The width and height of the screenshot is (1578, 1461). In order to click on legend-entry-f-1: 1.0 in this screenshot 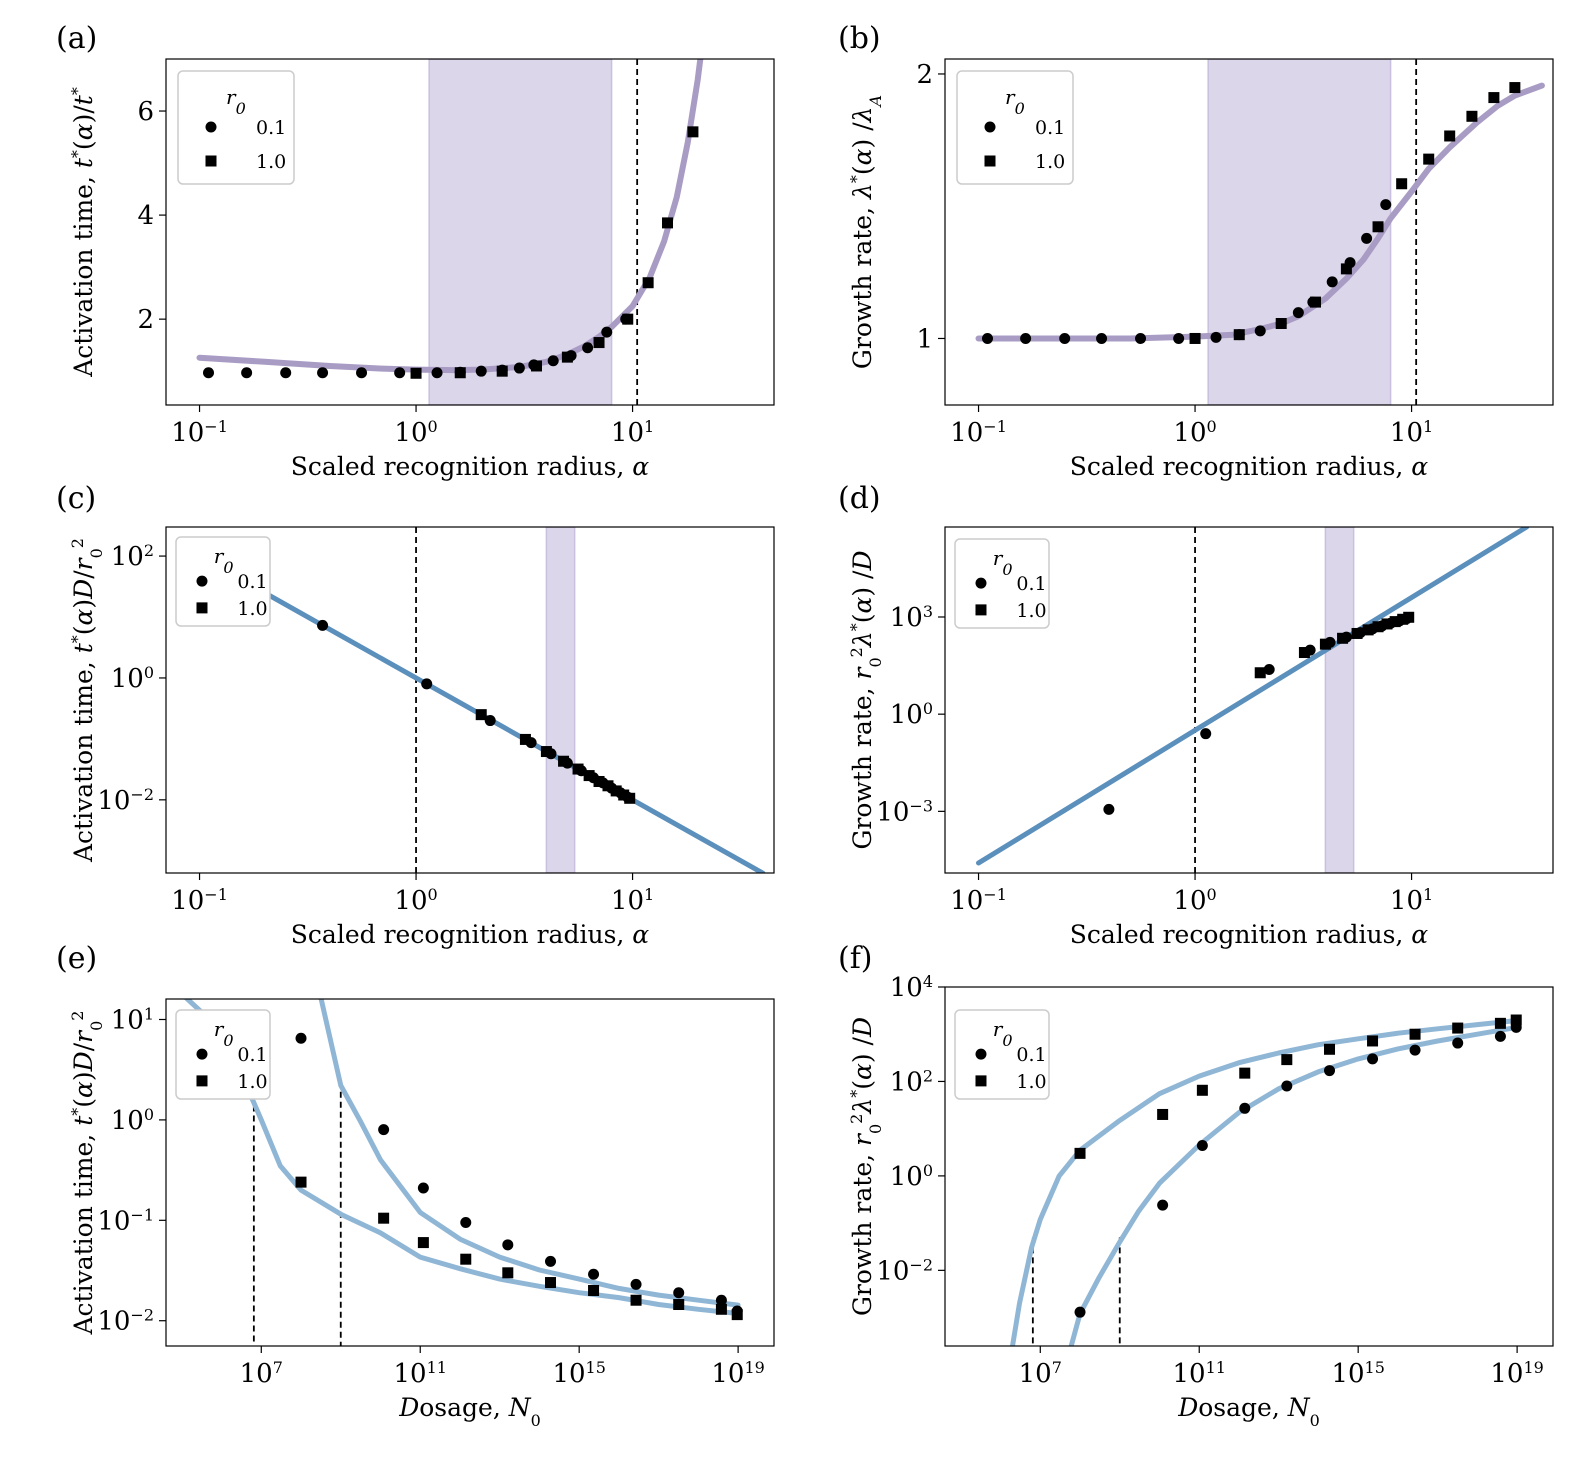, I will do `click(1031, 1082)`.